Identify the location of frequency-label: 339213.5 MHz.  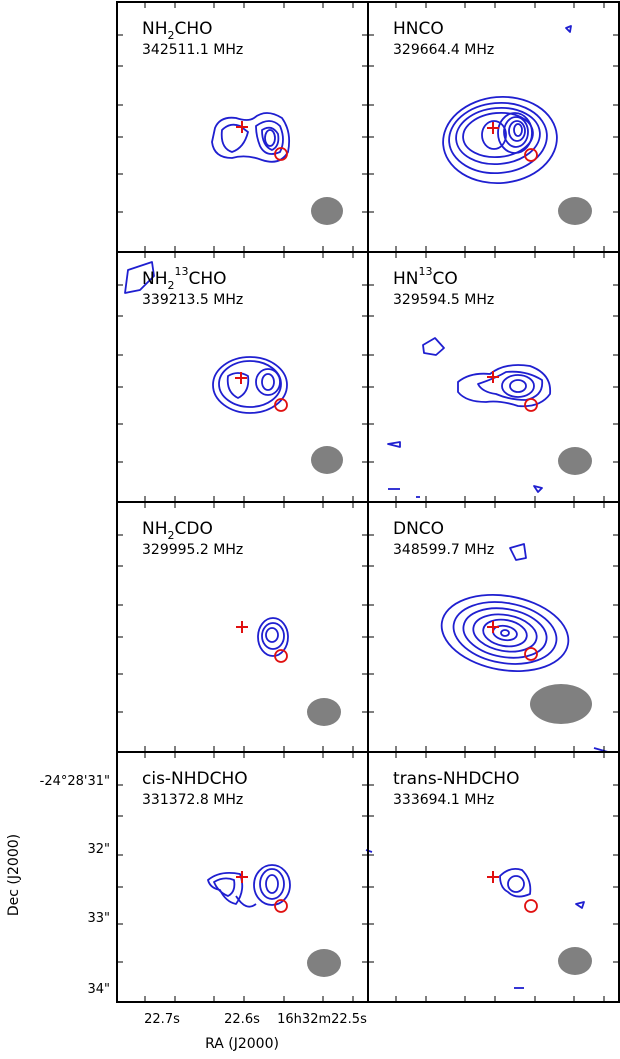
(192, 300).